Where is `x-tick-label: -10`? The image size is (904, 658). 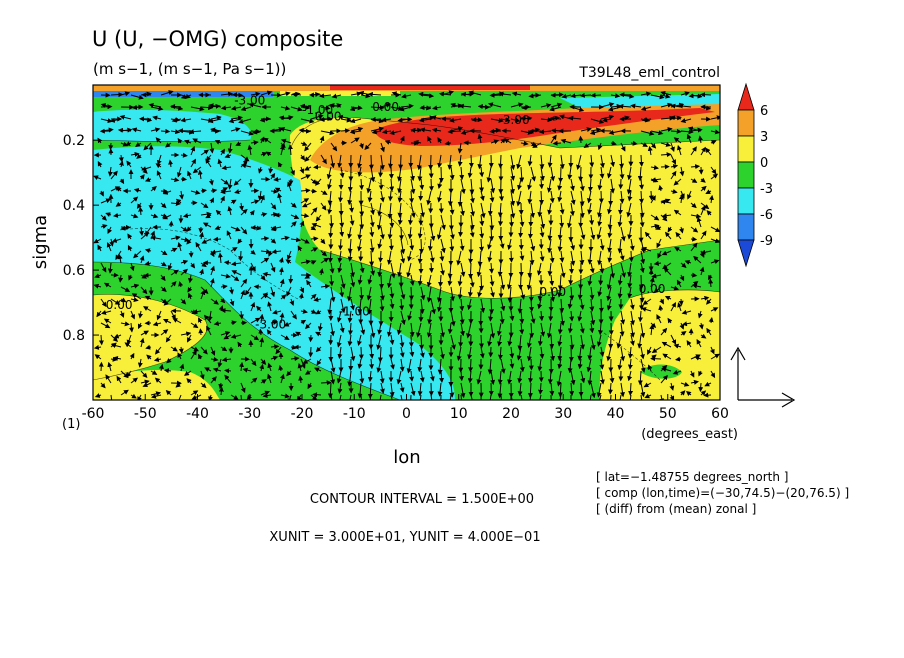 x-tick-label: -10 is located at coordinates (354, 414).